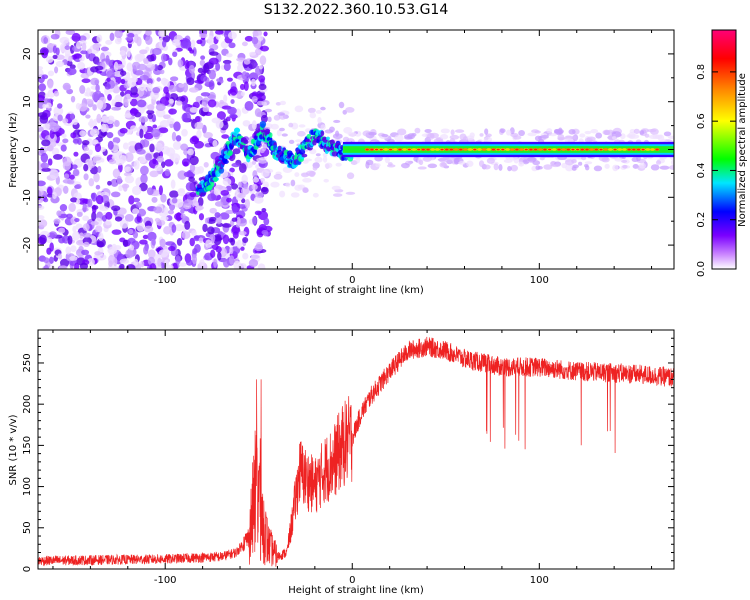 The width and height of the screenshot is (750, 600). I want to click on x-tick-label: 0, so click(352, 580).